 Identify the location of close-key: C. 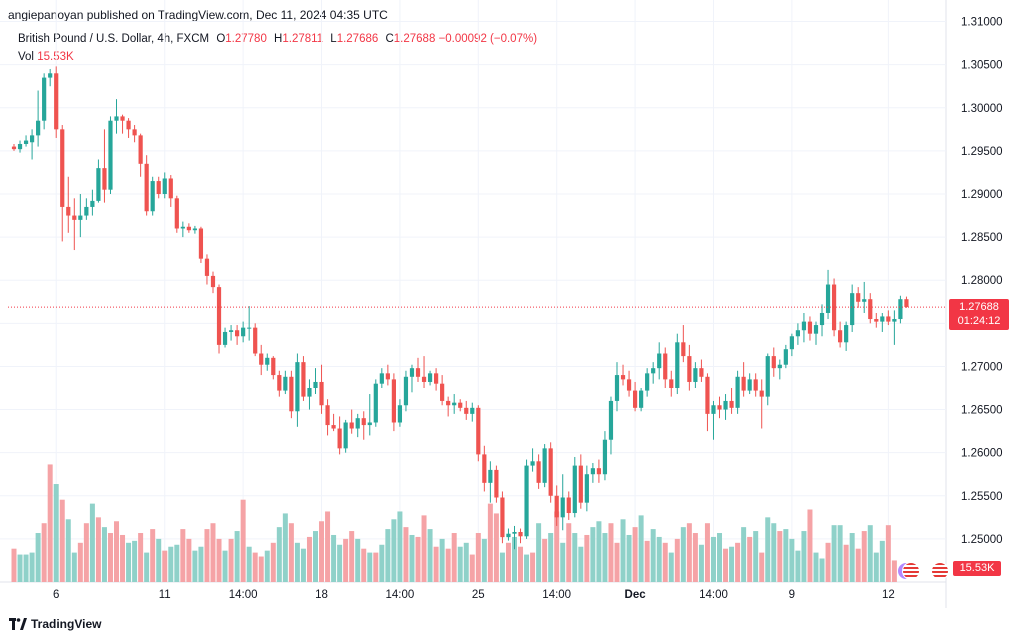
(389, 39).